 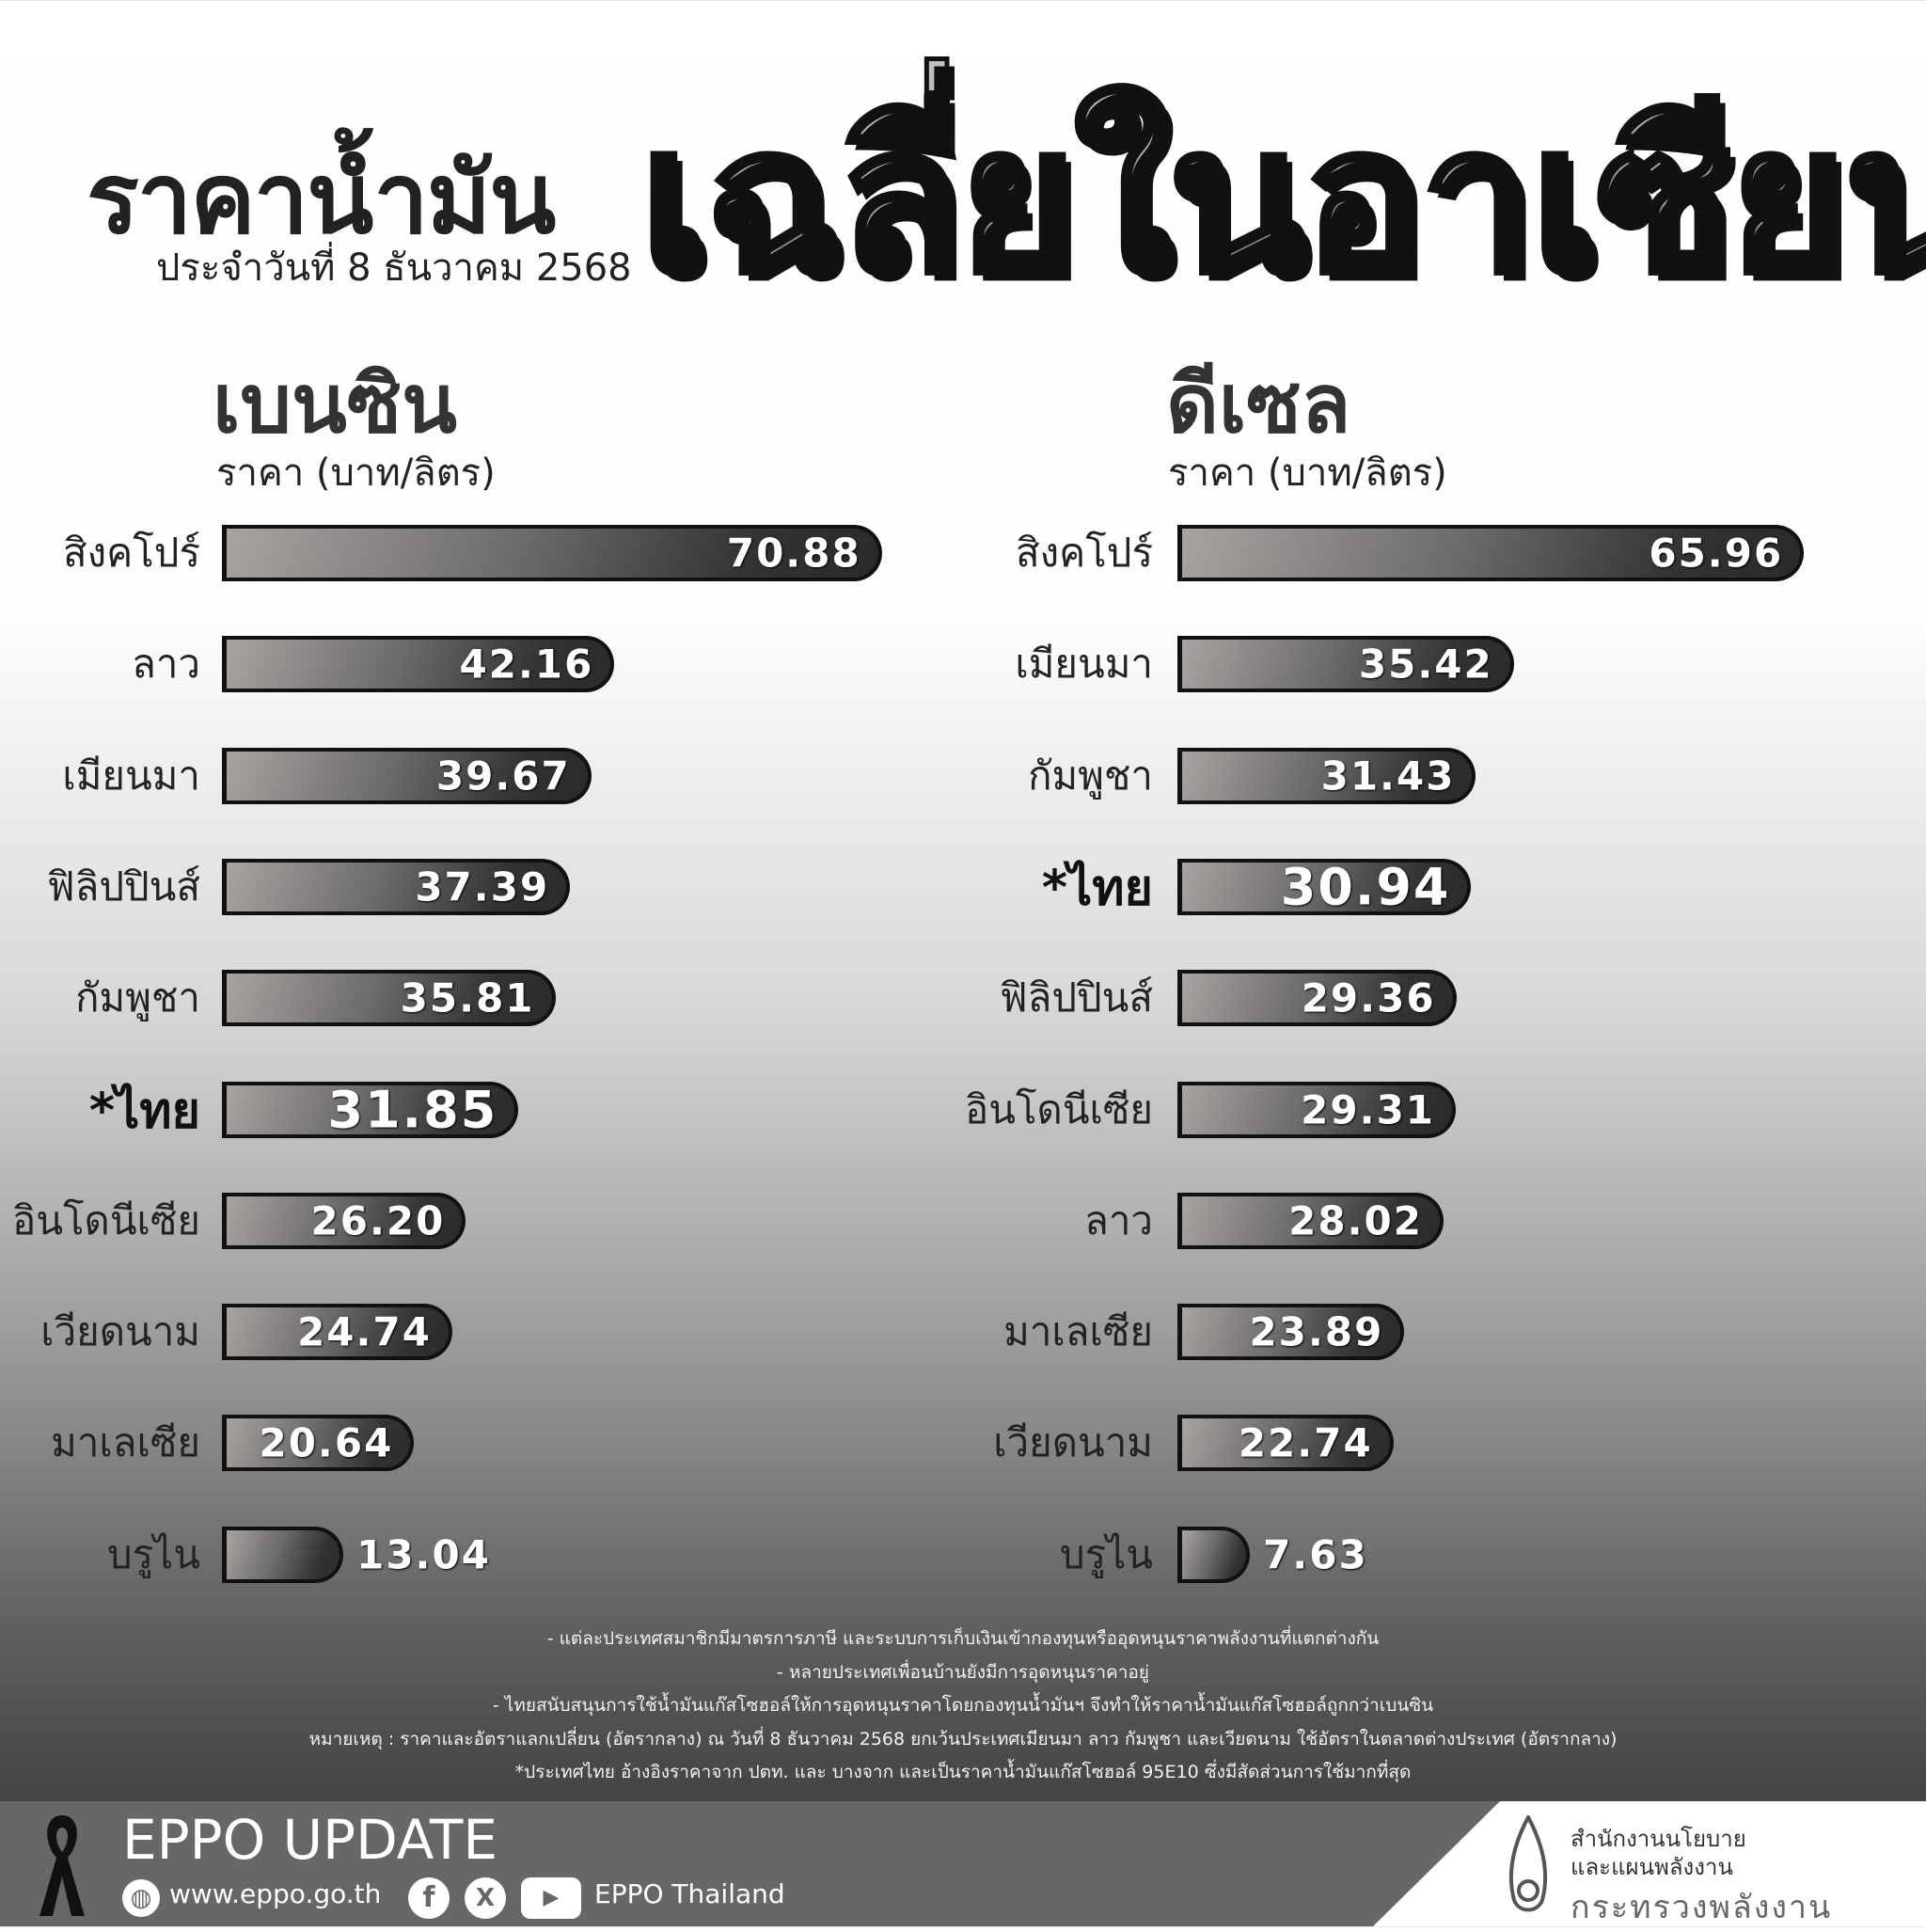 What do you see at coordinates (394, 268) in the screenshot?
I see `date-text: ประจำวันที่ 8 ธันวาคม 2568` at bounding box center [394, 268].